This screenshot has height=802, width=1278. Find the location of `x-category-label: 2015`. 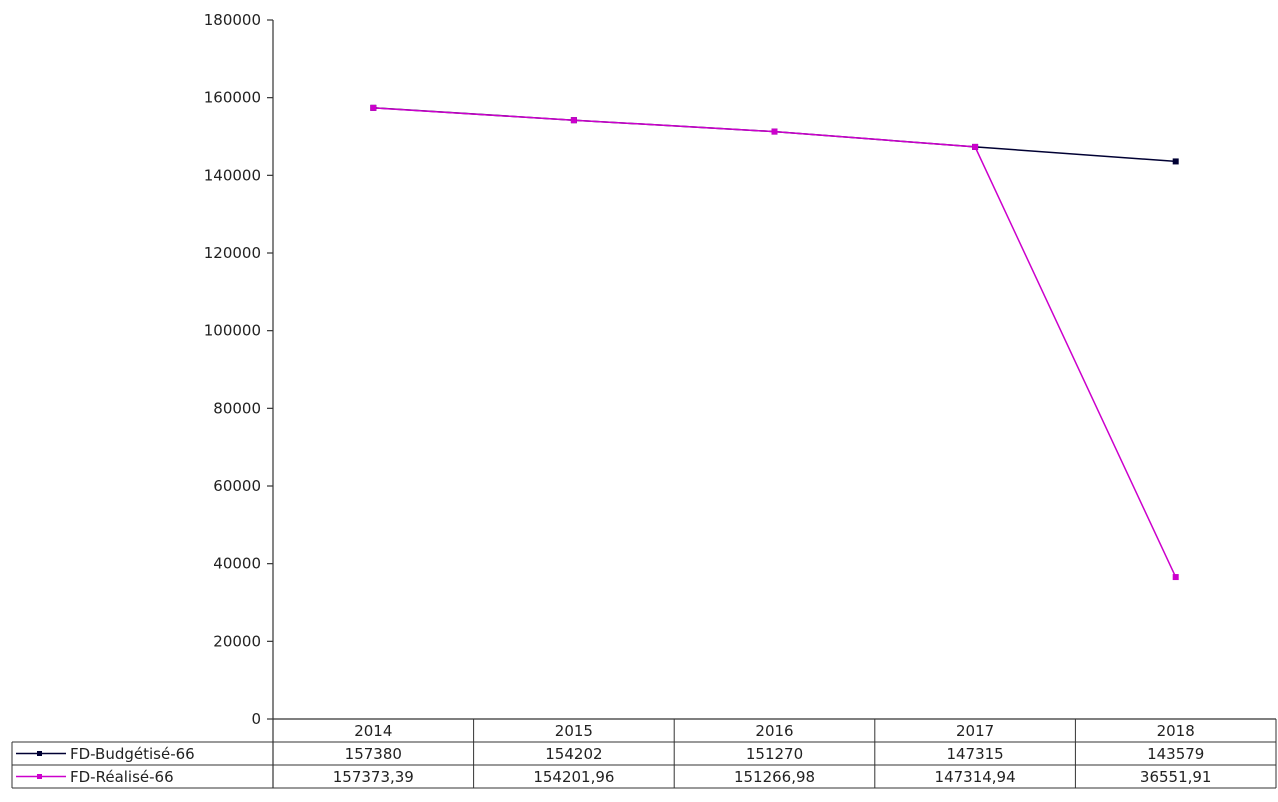

x-category-label: 2015 is located at coordinates (574, 731).